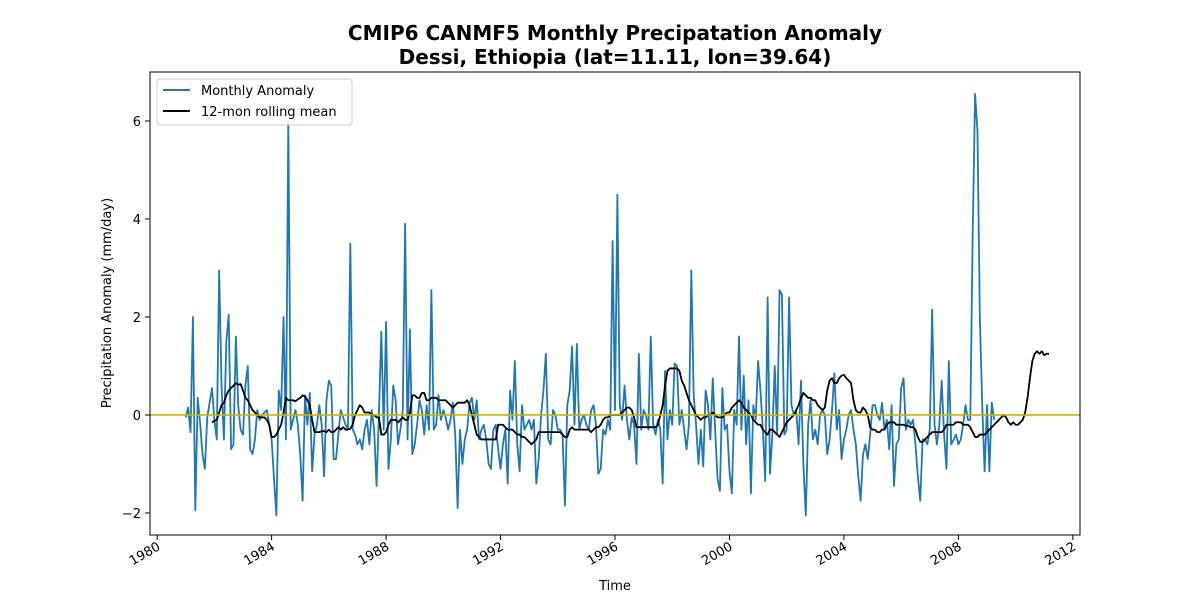  I want to click on y-tick-label: 6, so click(137, 122).